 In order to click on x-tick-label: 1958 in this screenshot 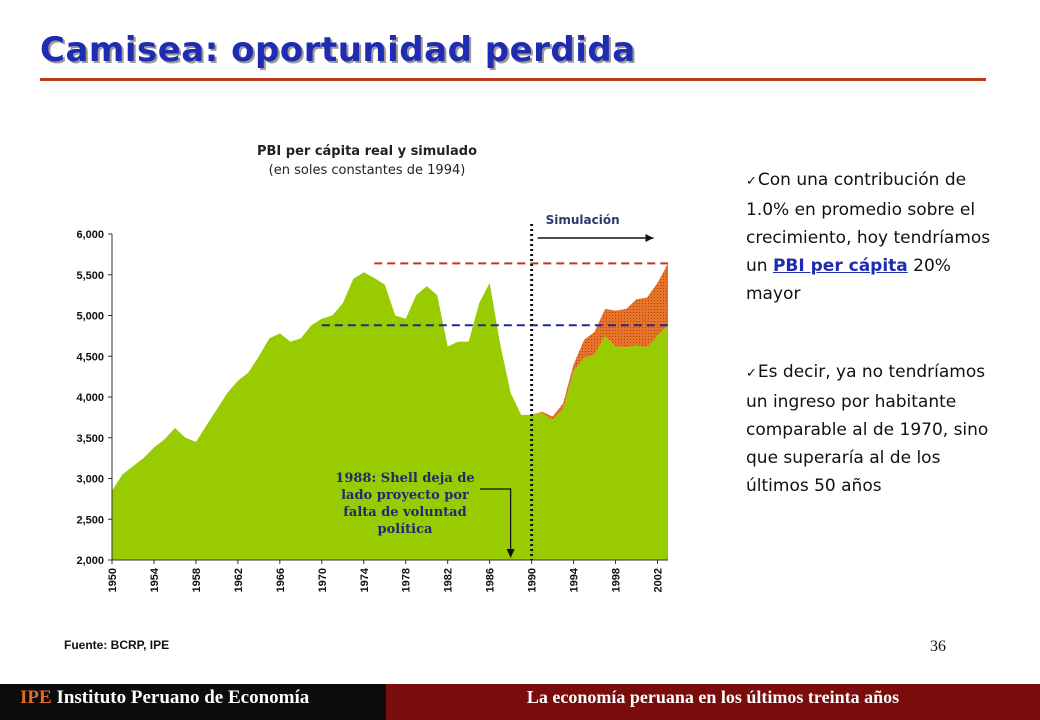, I will do `click(197, 580)`.